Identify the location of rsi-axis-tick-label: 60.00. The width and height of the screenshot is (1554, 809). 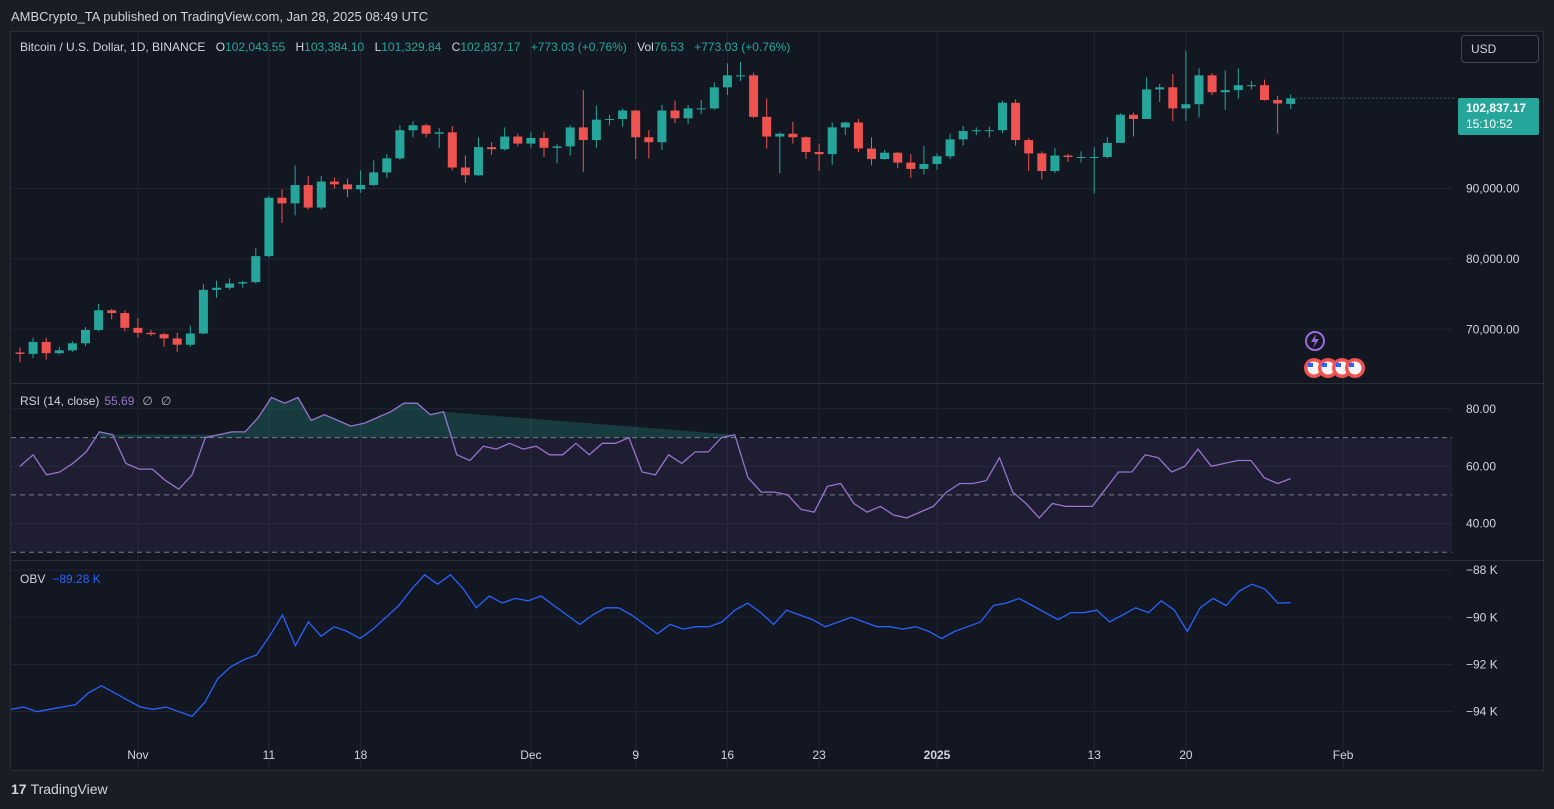
(1481, 466).